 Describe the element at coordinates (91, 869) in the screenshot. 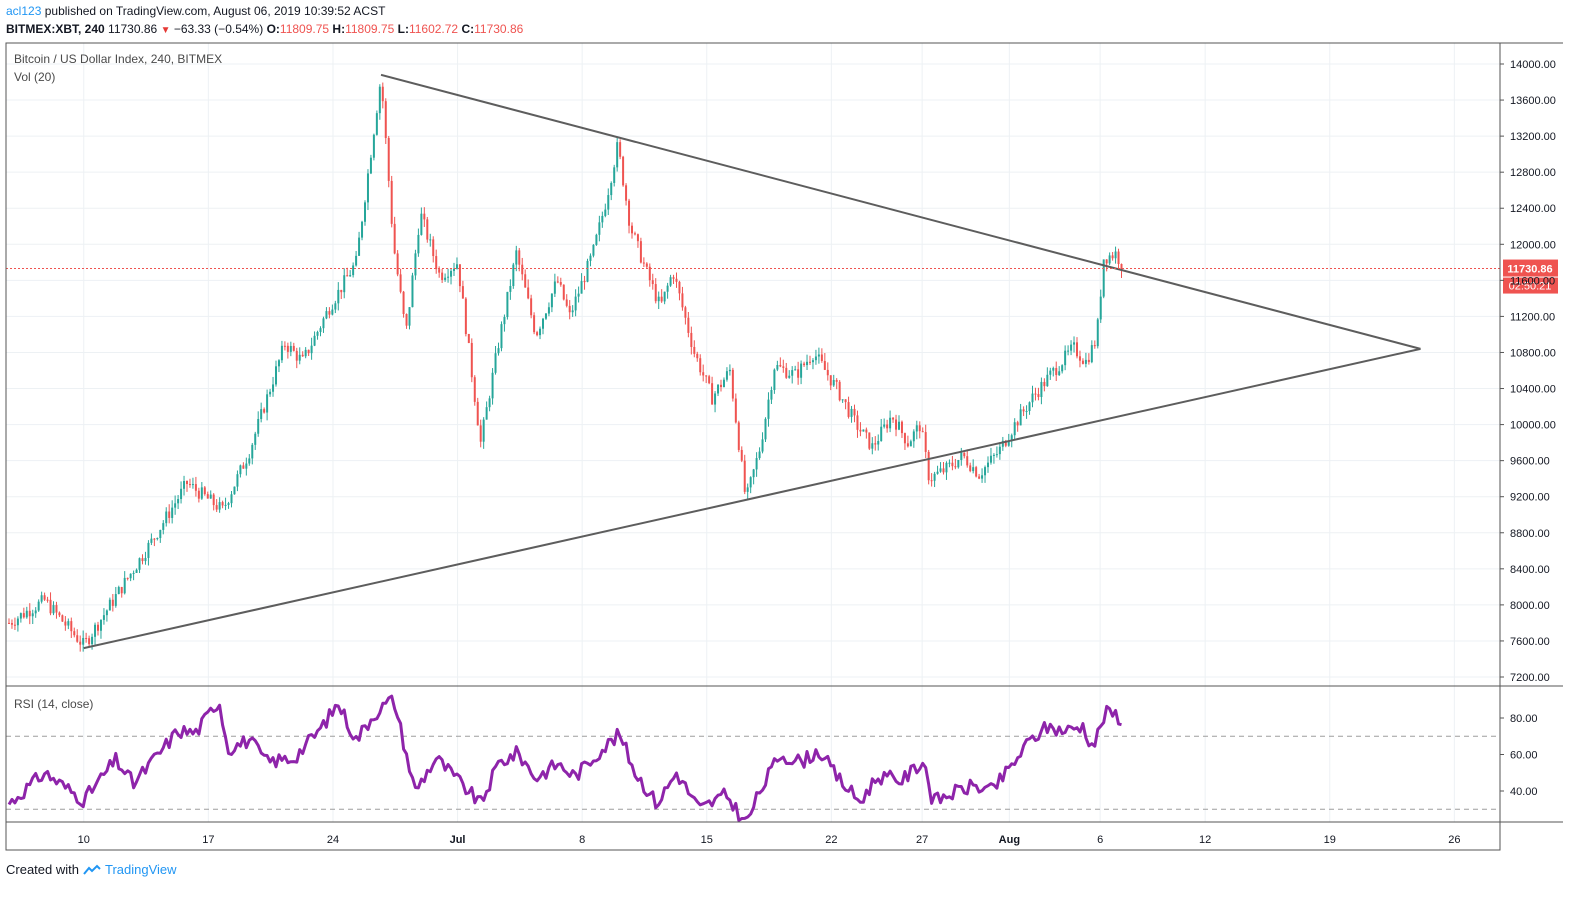

I see `footer: Created with TradingView` at that location.